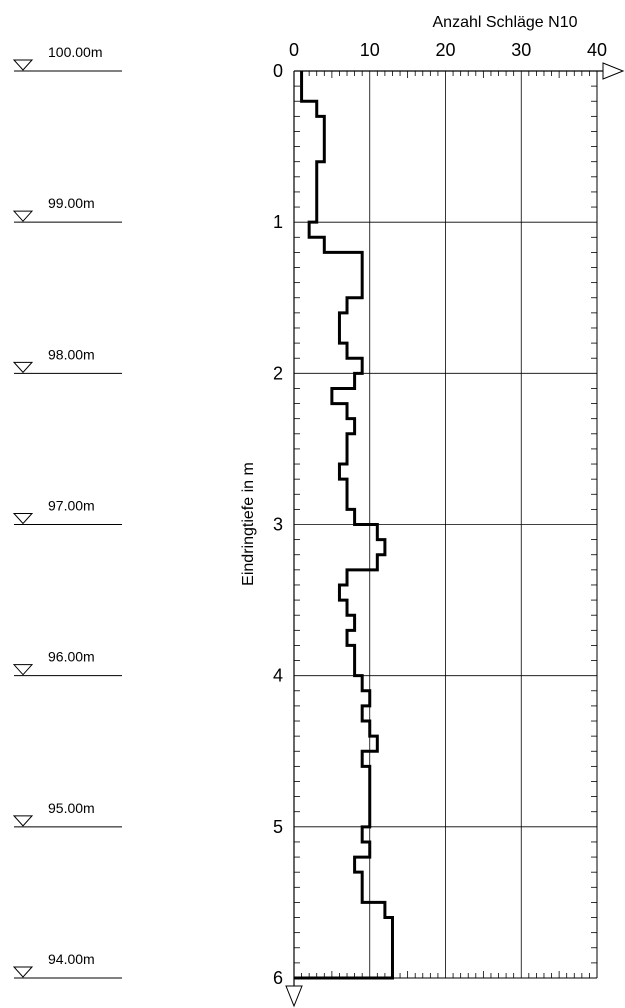  Describe the element at coordinates (278, 373) in the screenshot. I see `y-tick-label: 2` at that location.